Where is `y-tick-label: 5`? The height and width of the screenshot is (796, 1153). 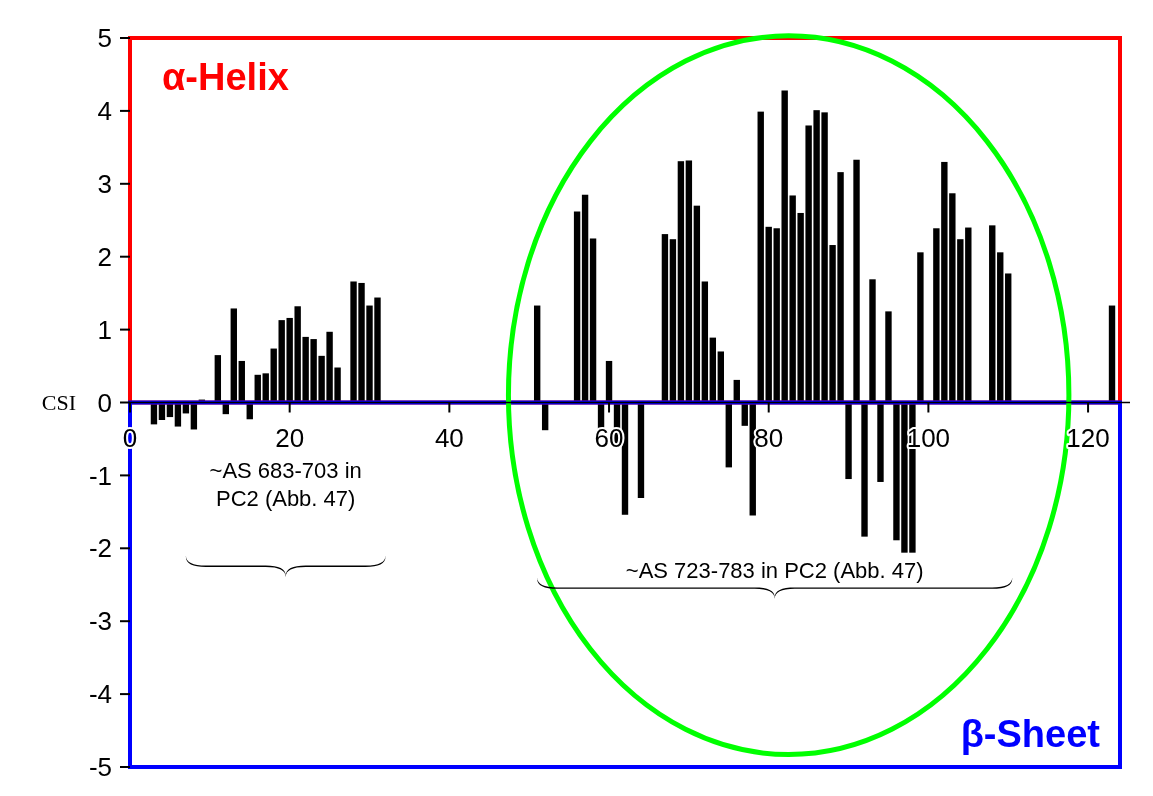 y-tick-label: 5 is located at coordinates (104, 38).